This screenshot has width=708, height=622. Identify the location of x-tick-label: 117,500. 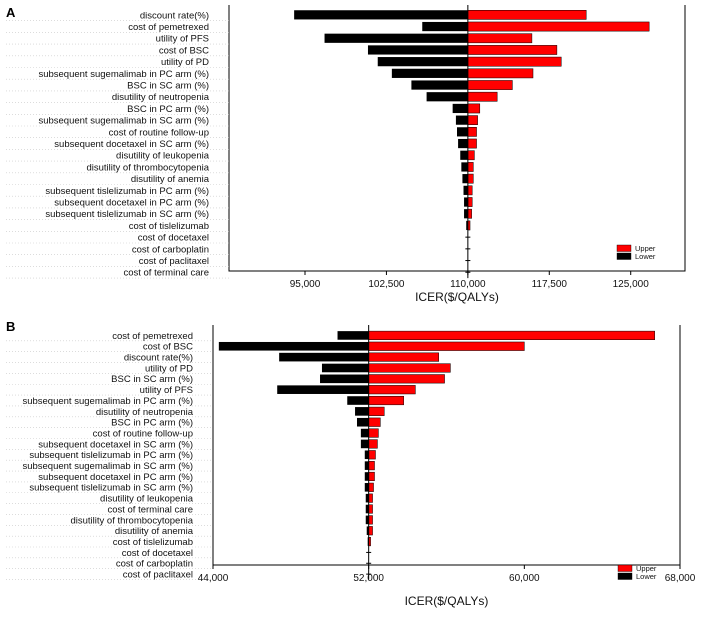
(550, 284).